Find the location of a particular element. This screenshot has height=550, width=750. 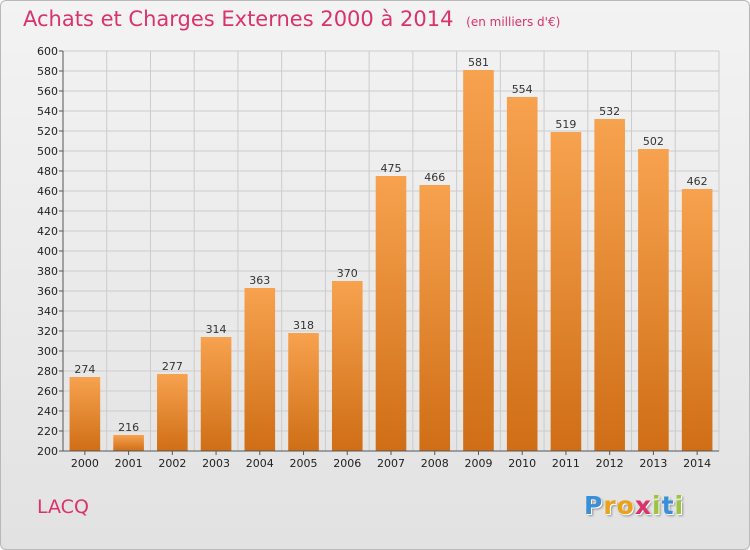

bar-value-label: 314 is located at coordinates (216, 329).